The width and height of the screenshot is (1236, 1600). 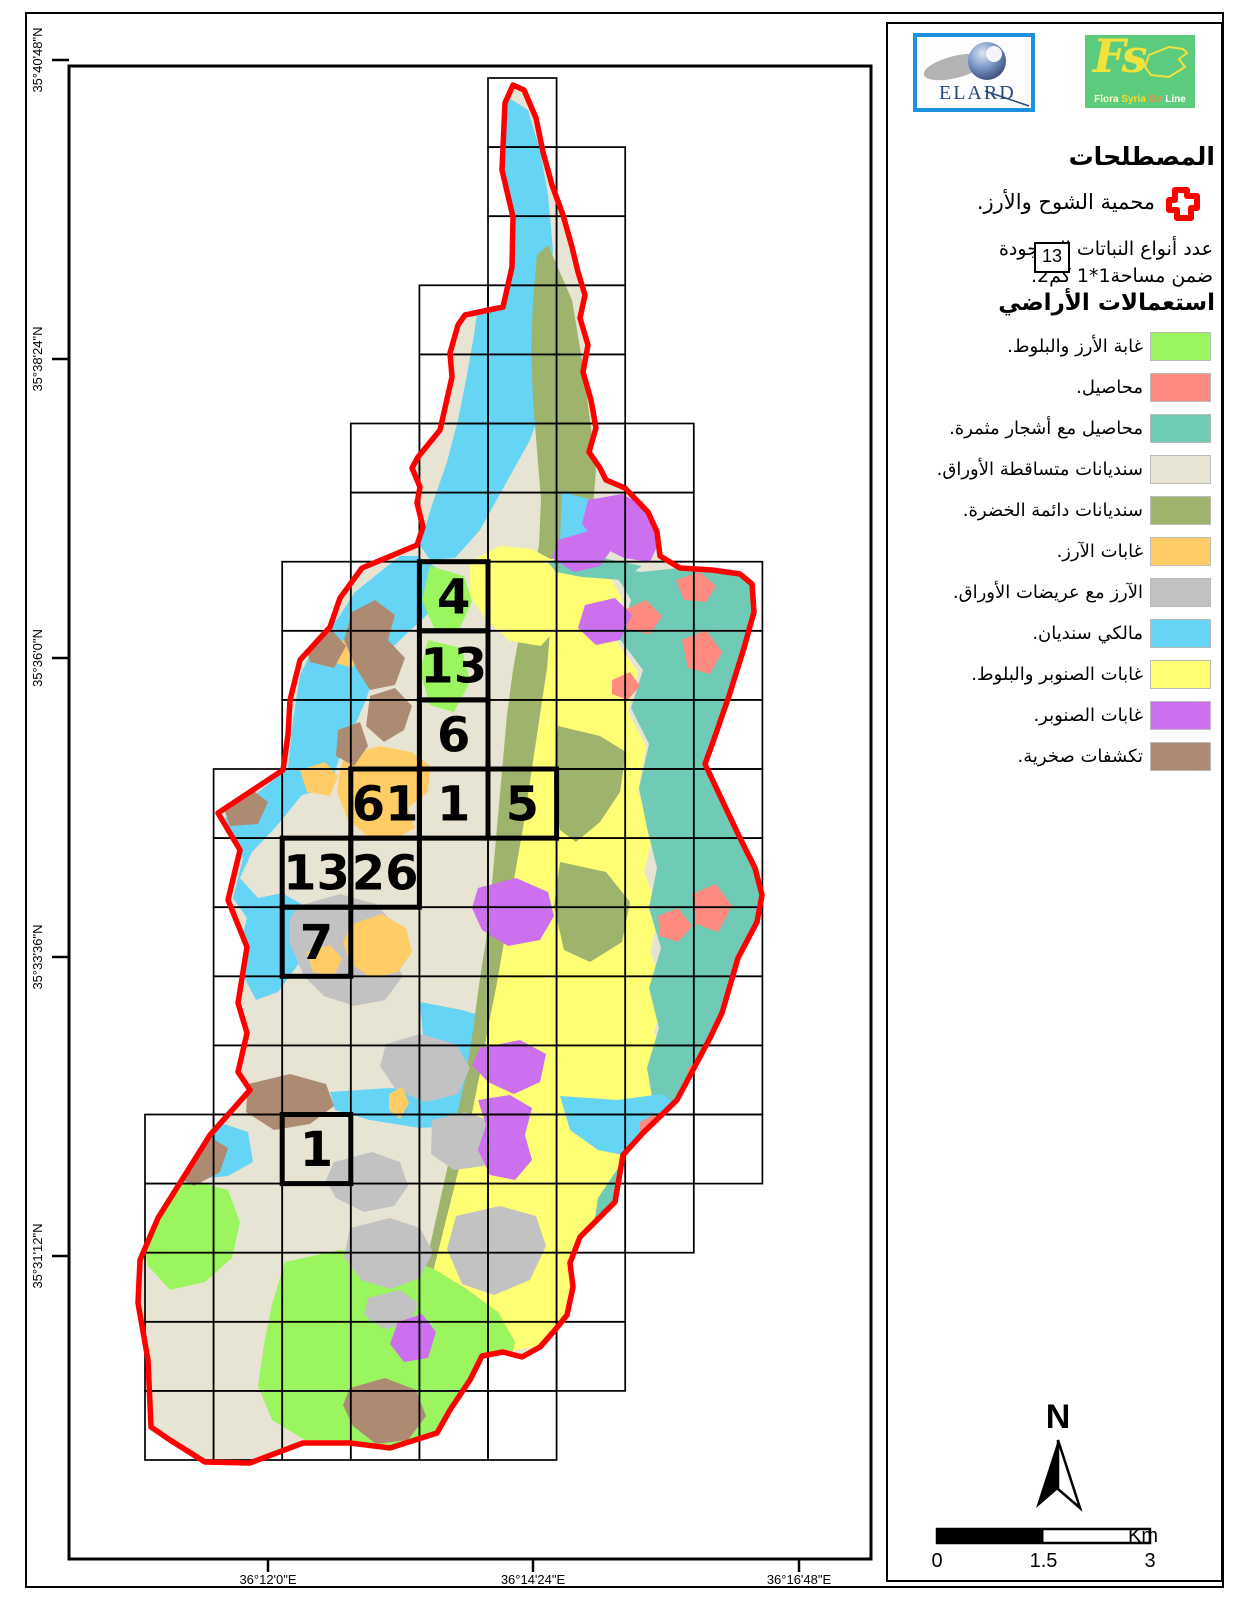 What do you see at coordinates (1039, 469) in the screenshot?
I see `legend-label: سنديانات متساقطة الأوراق.` at bounding box center [1039, 469].